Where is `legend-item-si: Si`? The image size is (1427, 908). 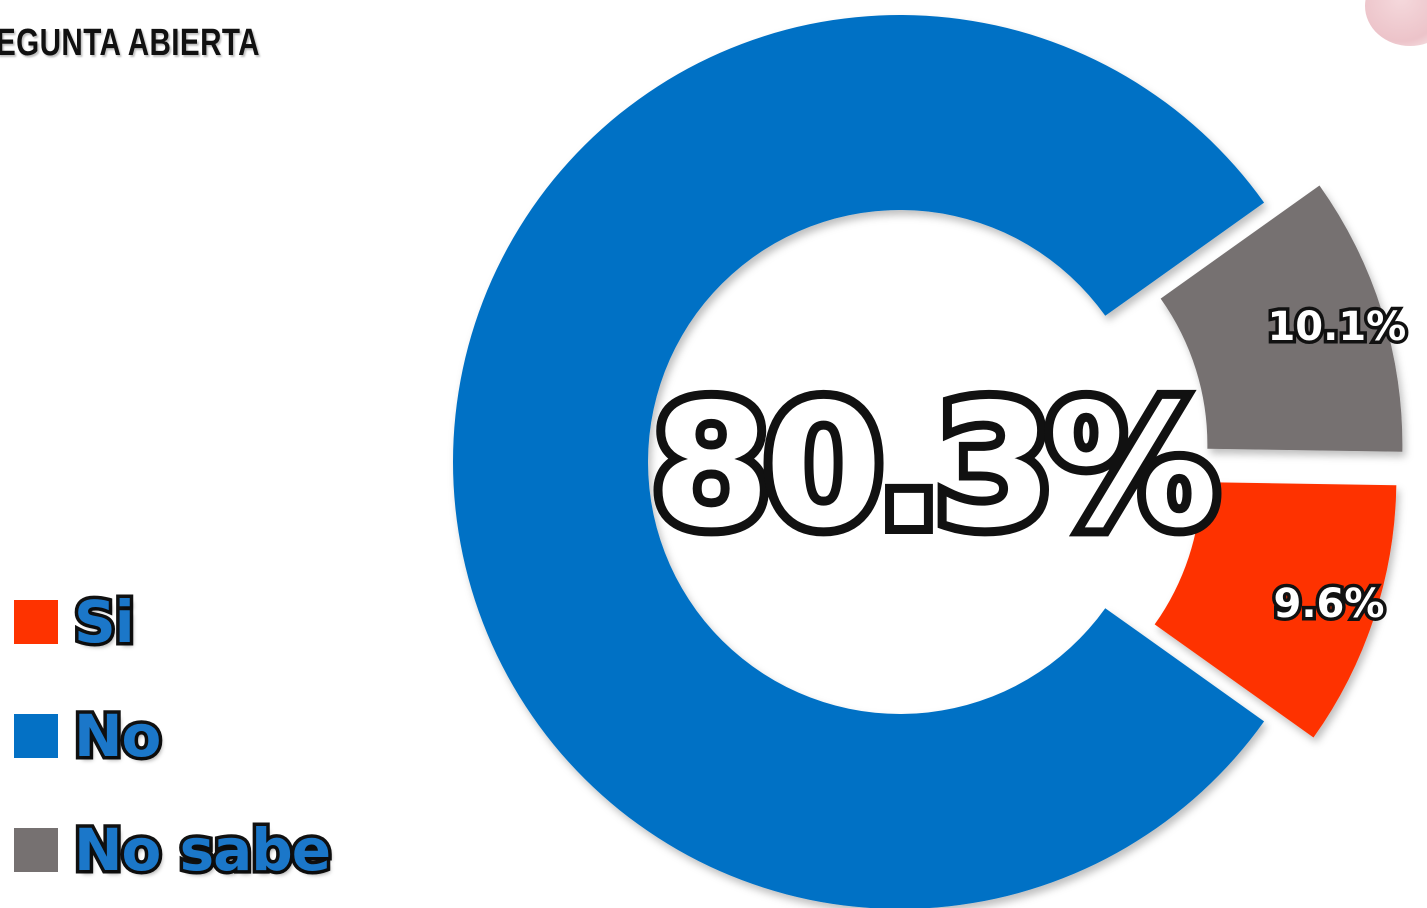
legend-item-si: Si is located at coordinates (172, 622).